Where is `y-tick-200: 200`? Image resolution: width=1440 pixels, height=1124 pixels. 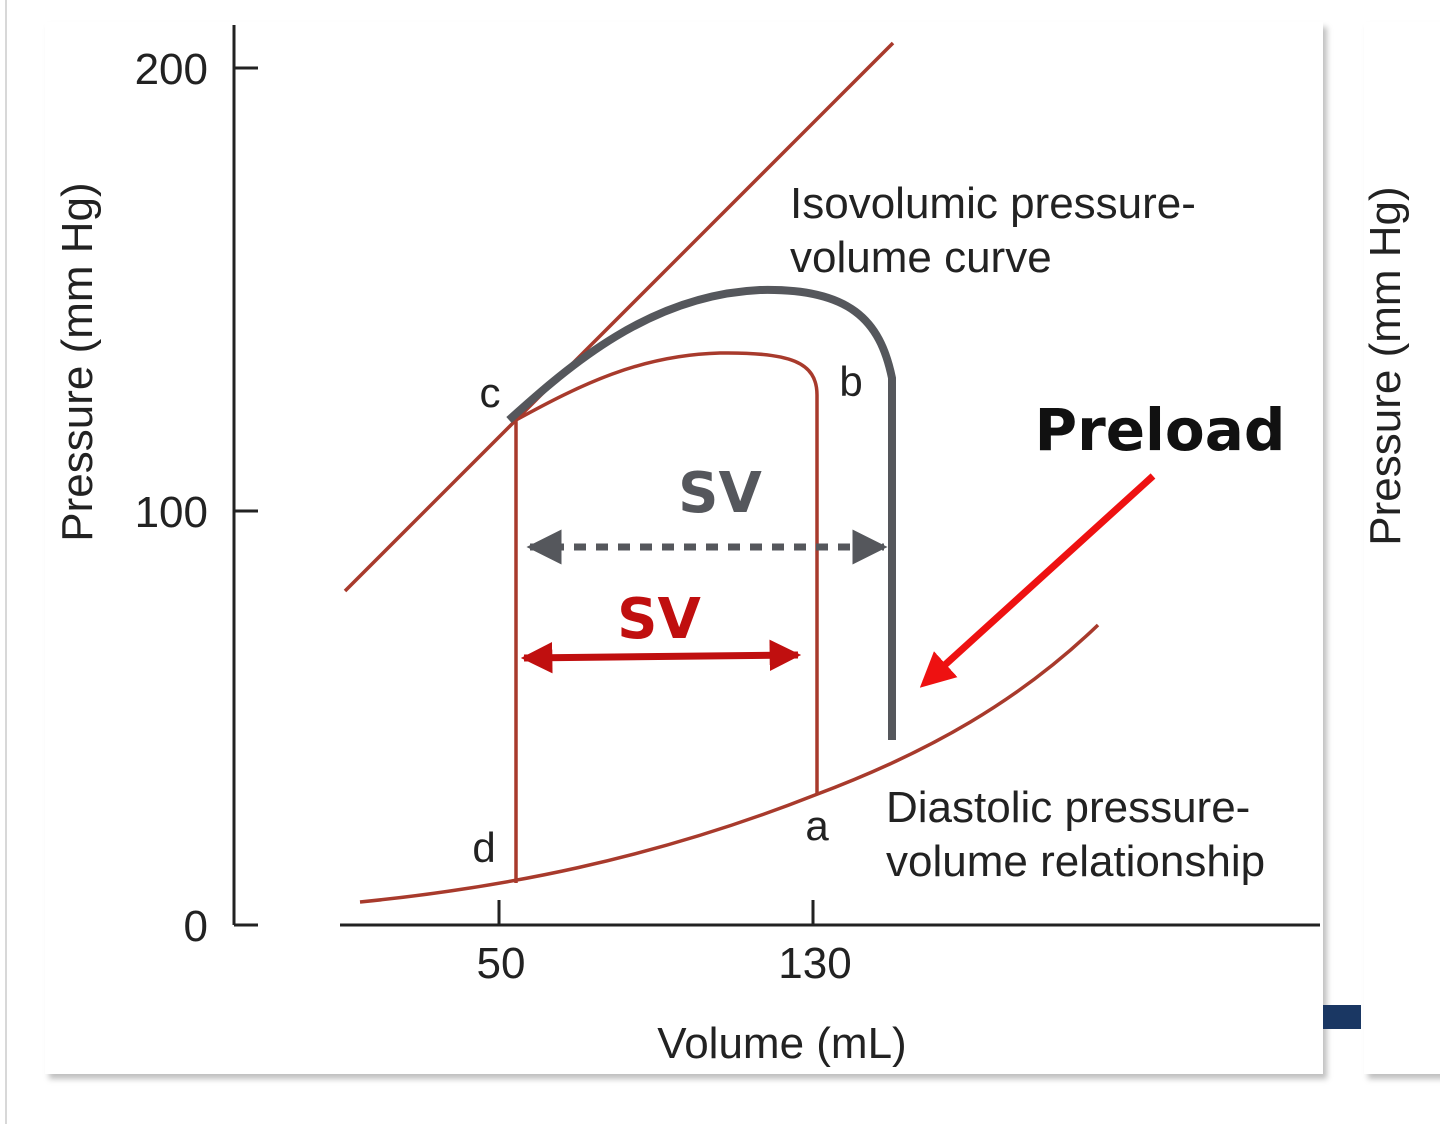
y-tick-200: 200 is located at coordinates (171, 69).